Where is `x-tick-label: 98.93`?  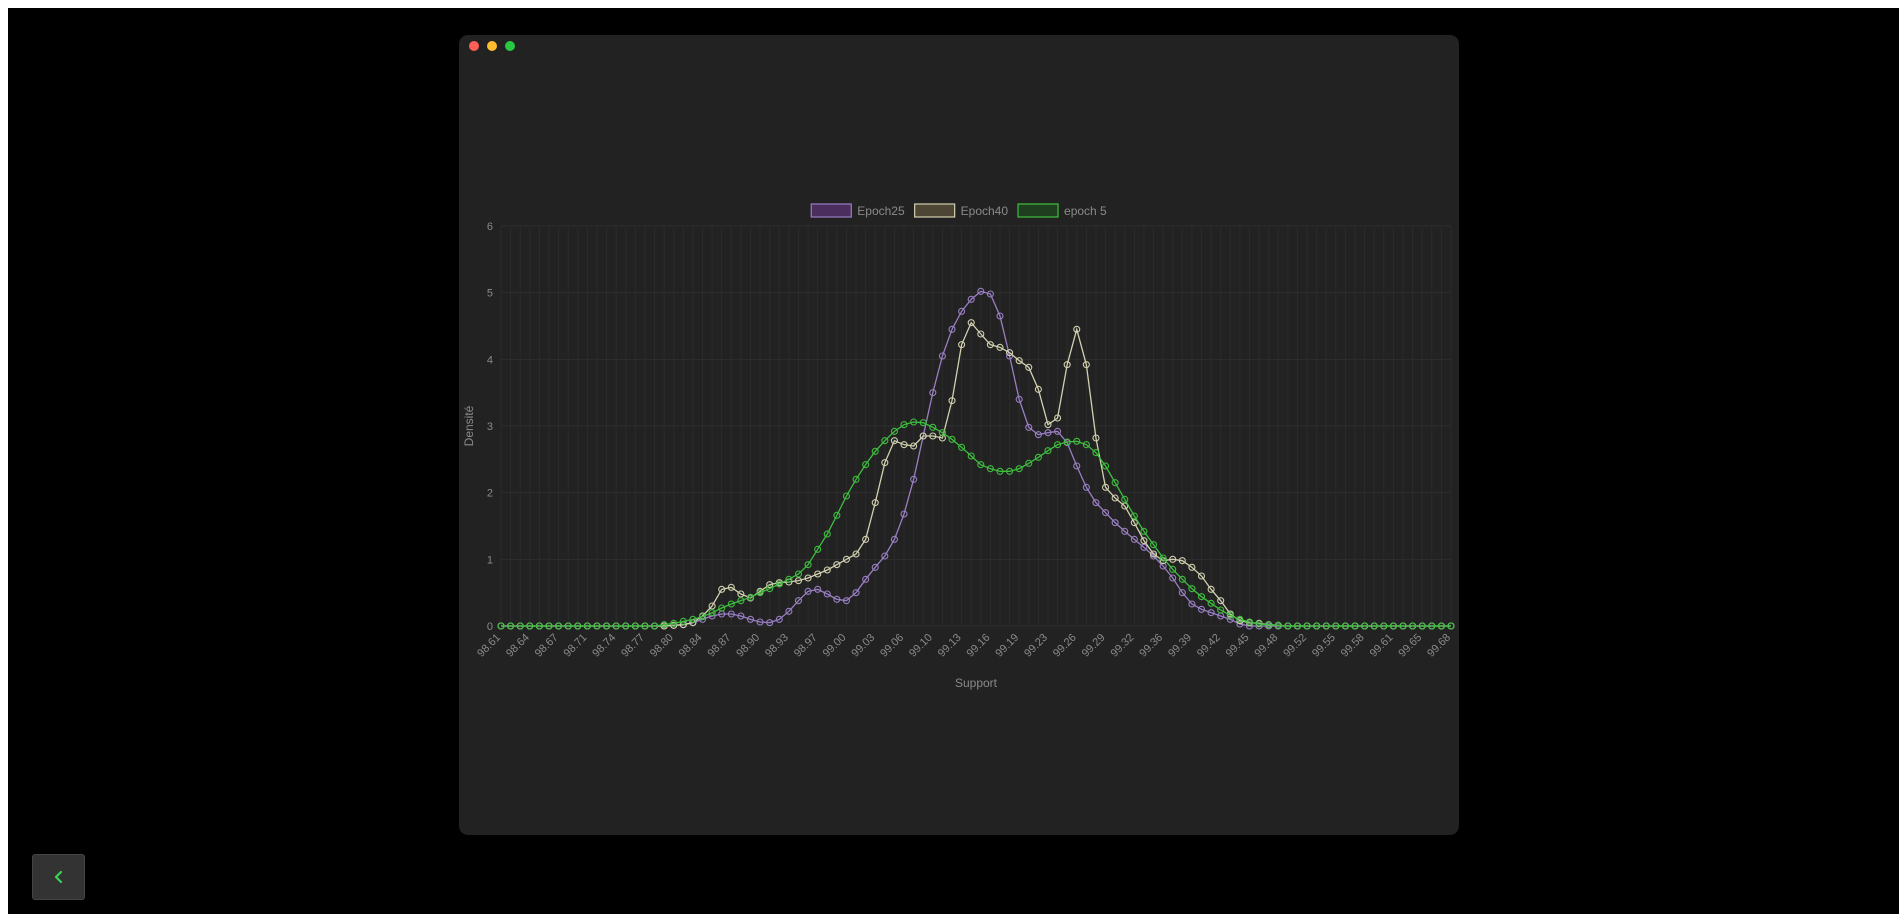
x-tick-label: 98.93 is located at coordinates (777, 646).